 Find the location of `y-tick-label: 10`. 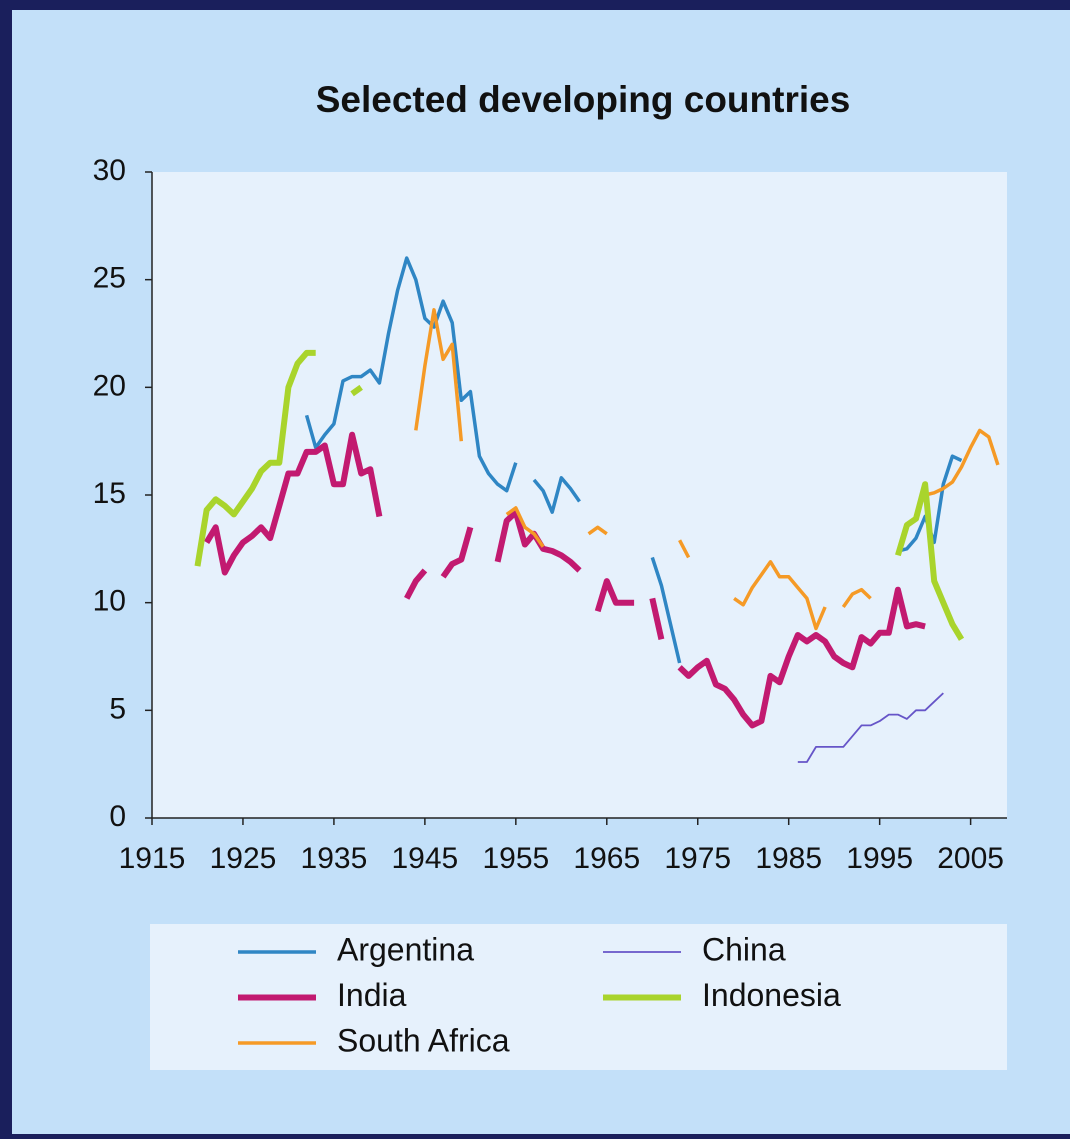

y-tick-label: 10 is located at coordinates (109, 601).